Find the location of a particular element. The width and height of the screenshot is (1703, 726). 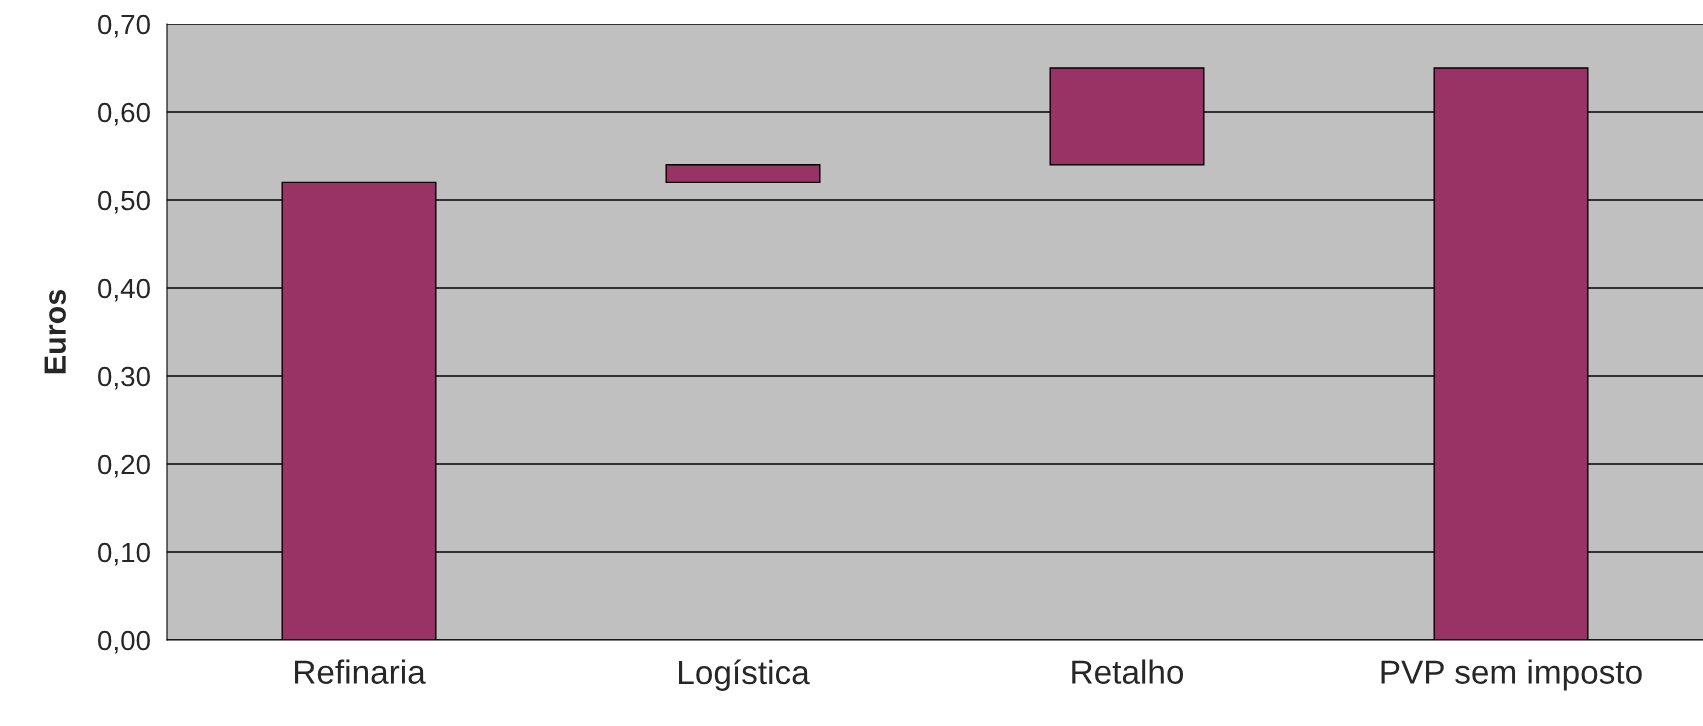

x-tick-label: Logística is located at coordinates (744, 675).